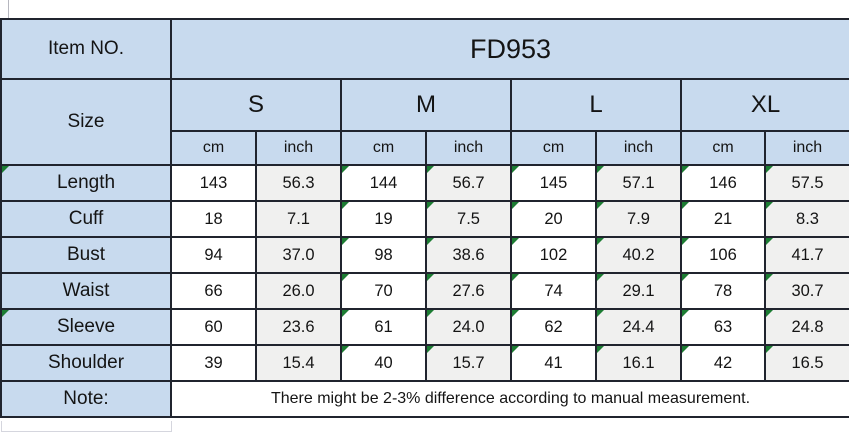 The image size is (849, 433). Describe the element at coordinates (638, 255) in the screenshot. I see `value-cell: 40.2` at that location.